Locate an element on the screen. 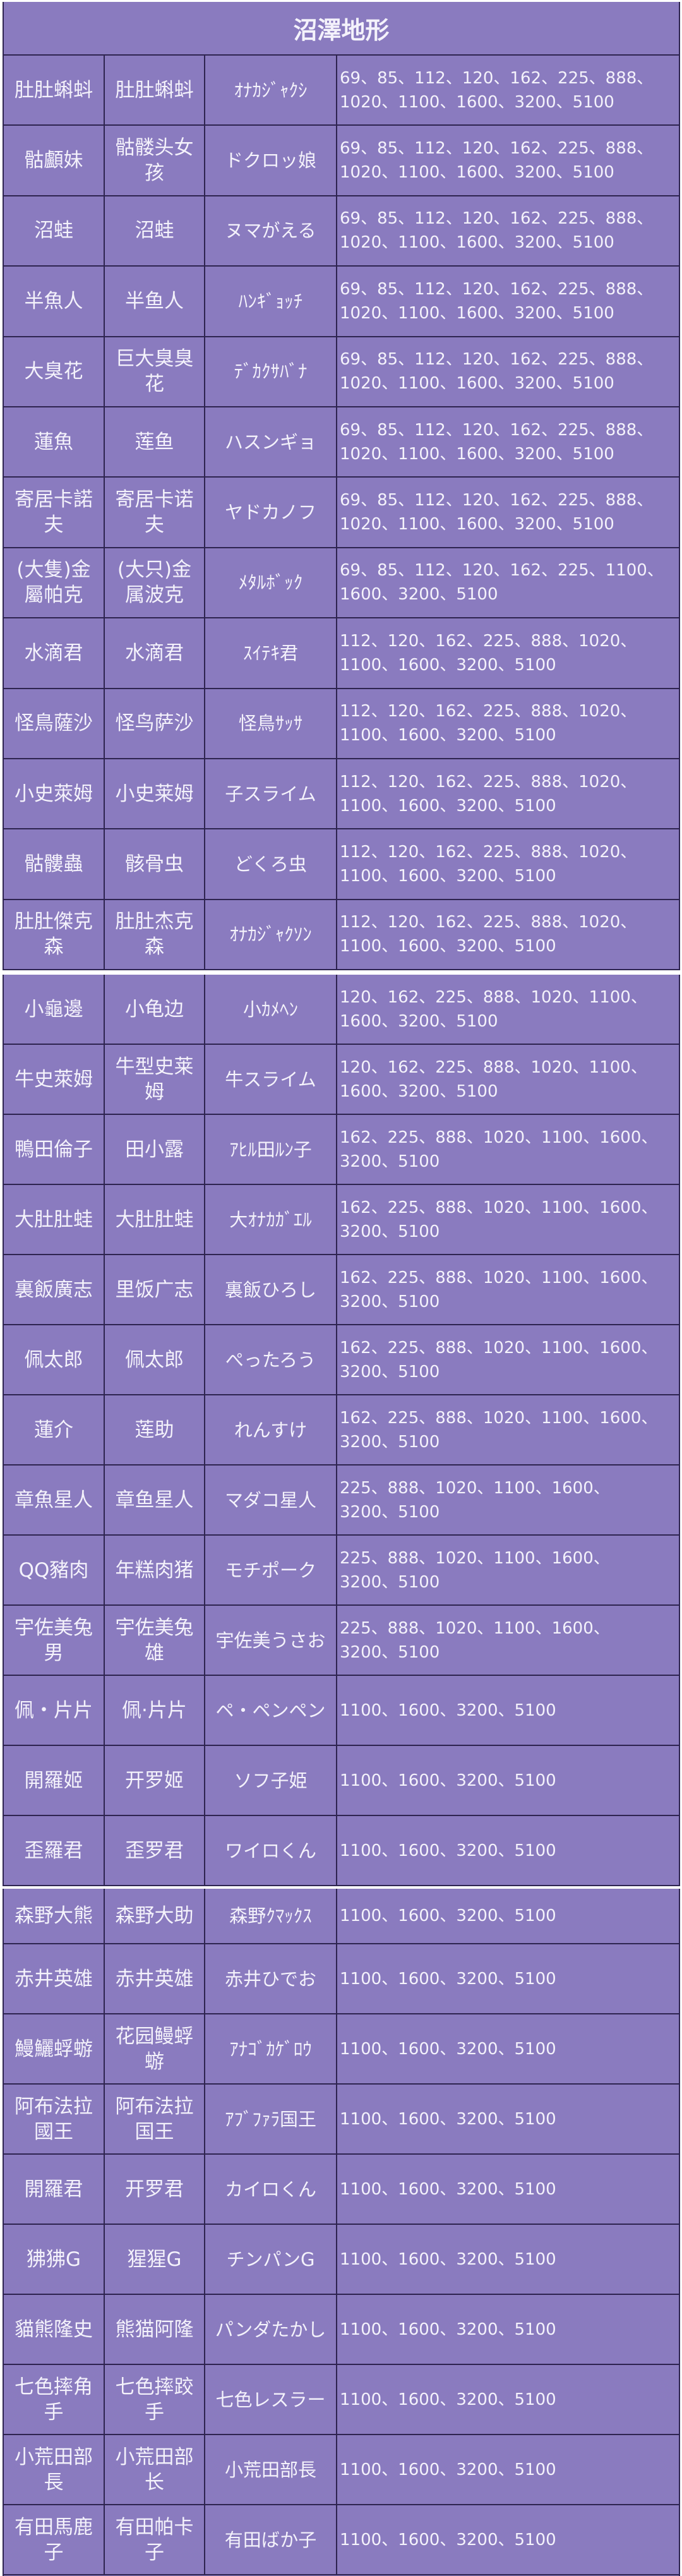  name-japanese-cell: 裏飯ひろし is located at coordinates (271, 1289).